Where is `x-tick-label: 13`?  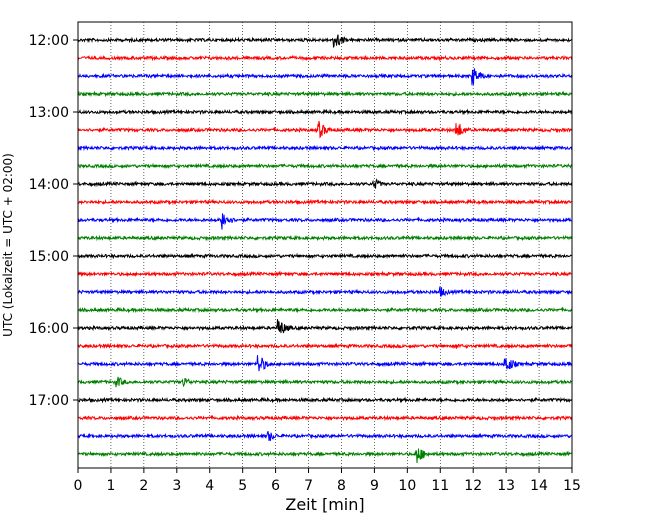 x-tick-label: 13 is located at coordinates (506, 486).